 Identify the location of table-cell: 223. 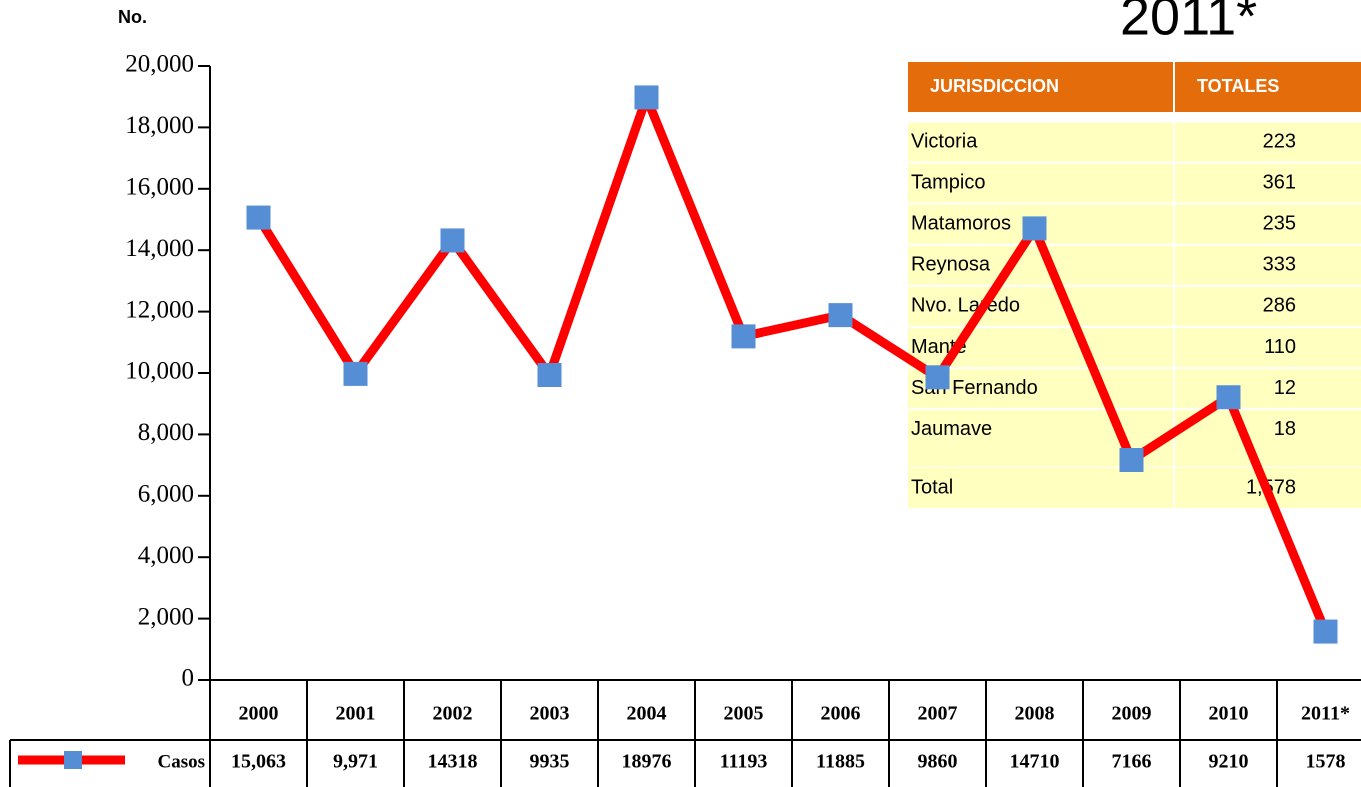
(1279, 141).